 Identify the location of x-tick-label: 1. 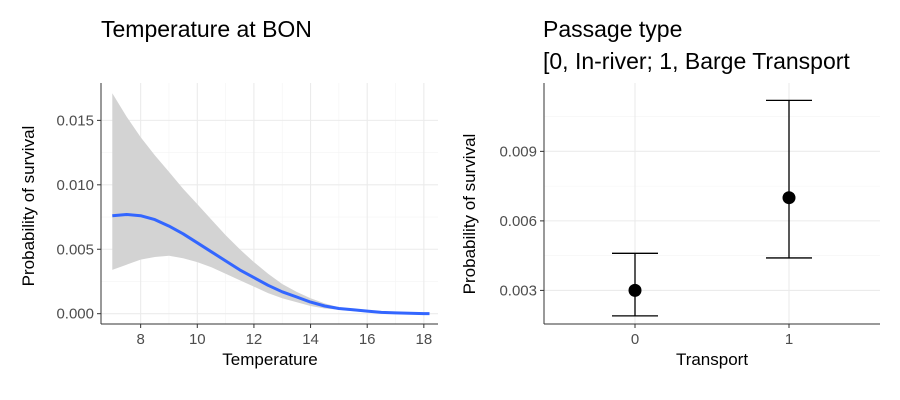
(789, 339).